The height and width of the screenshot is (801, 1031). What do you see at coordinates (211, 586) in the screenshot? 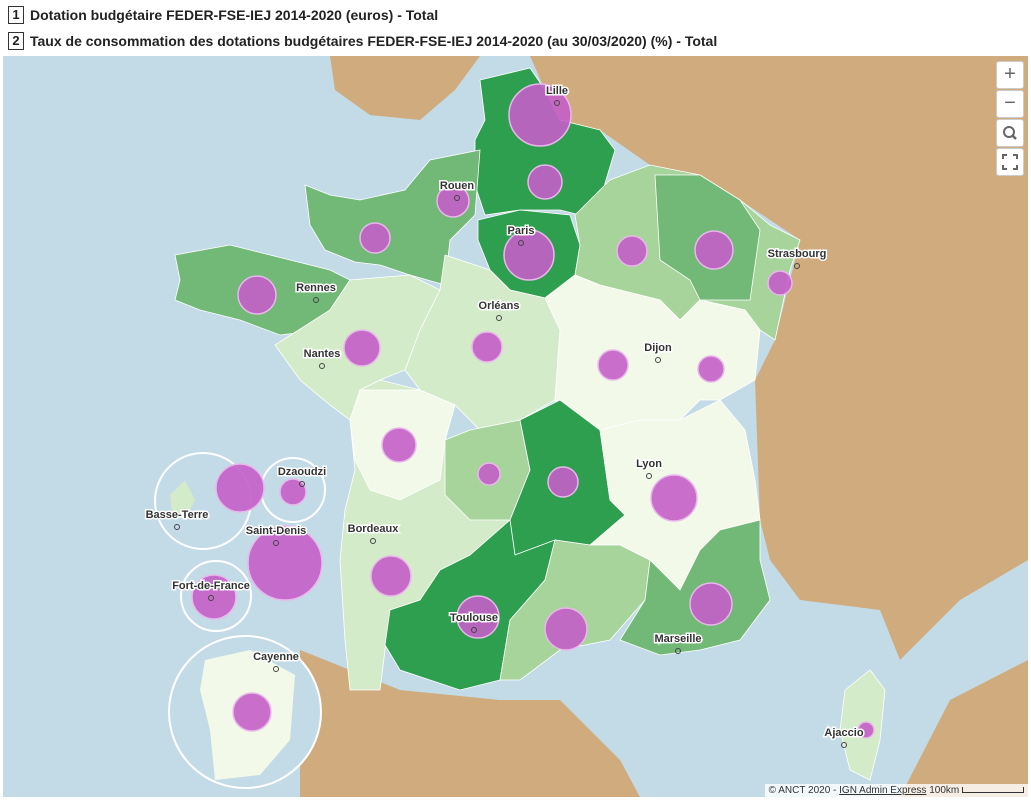
I see `city-label: Fort-de-France` at bounding box center [211, 586].